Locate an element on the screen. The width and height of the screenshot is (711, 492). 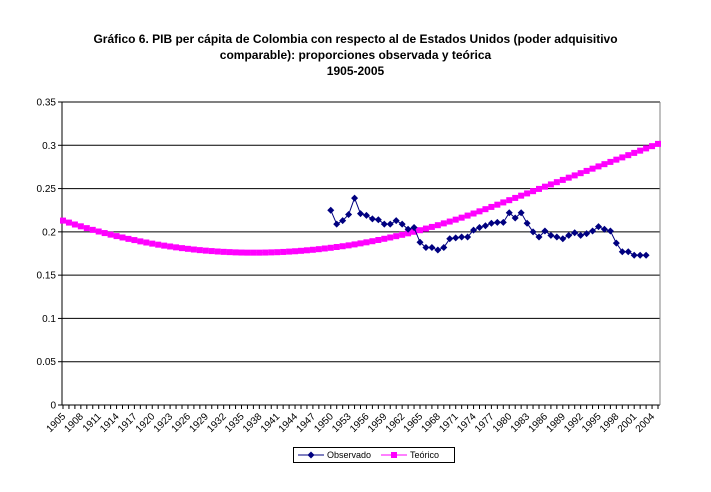
x-tick-label: 1968 is located at coordinates (431, 423).